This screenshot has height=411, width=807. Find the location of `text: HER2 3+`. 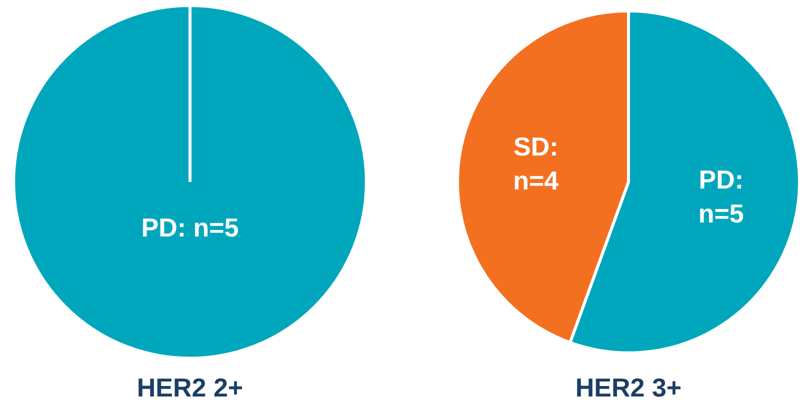

text: HER2 3+ is located at coordinates (628, 387).